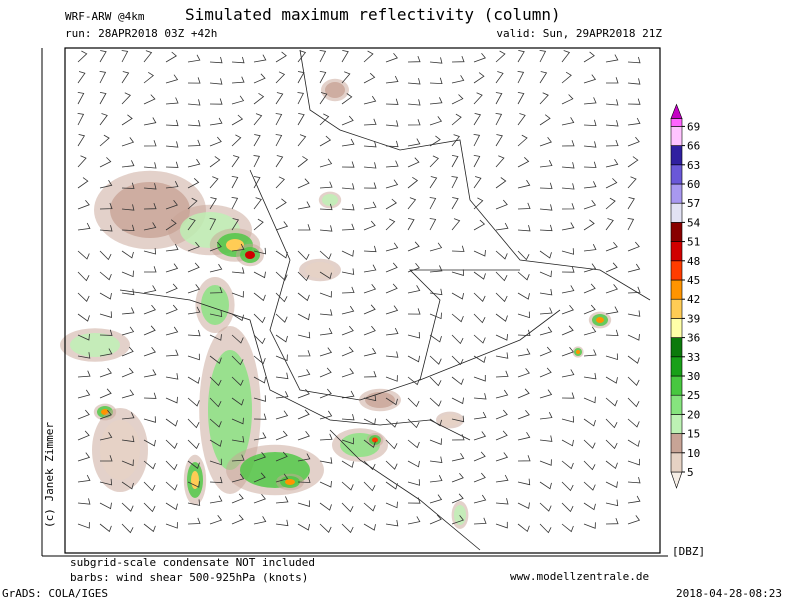 The image size is (800, 604). What do you see at coordinates (49, 475) in the screenshot?
I see `credit: (c) Janek Zimmer` at bounding box center [49, 475].